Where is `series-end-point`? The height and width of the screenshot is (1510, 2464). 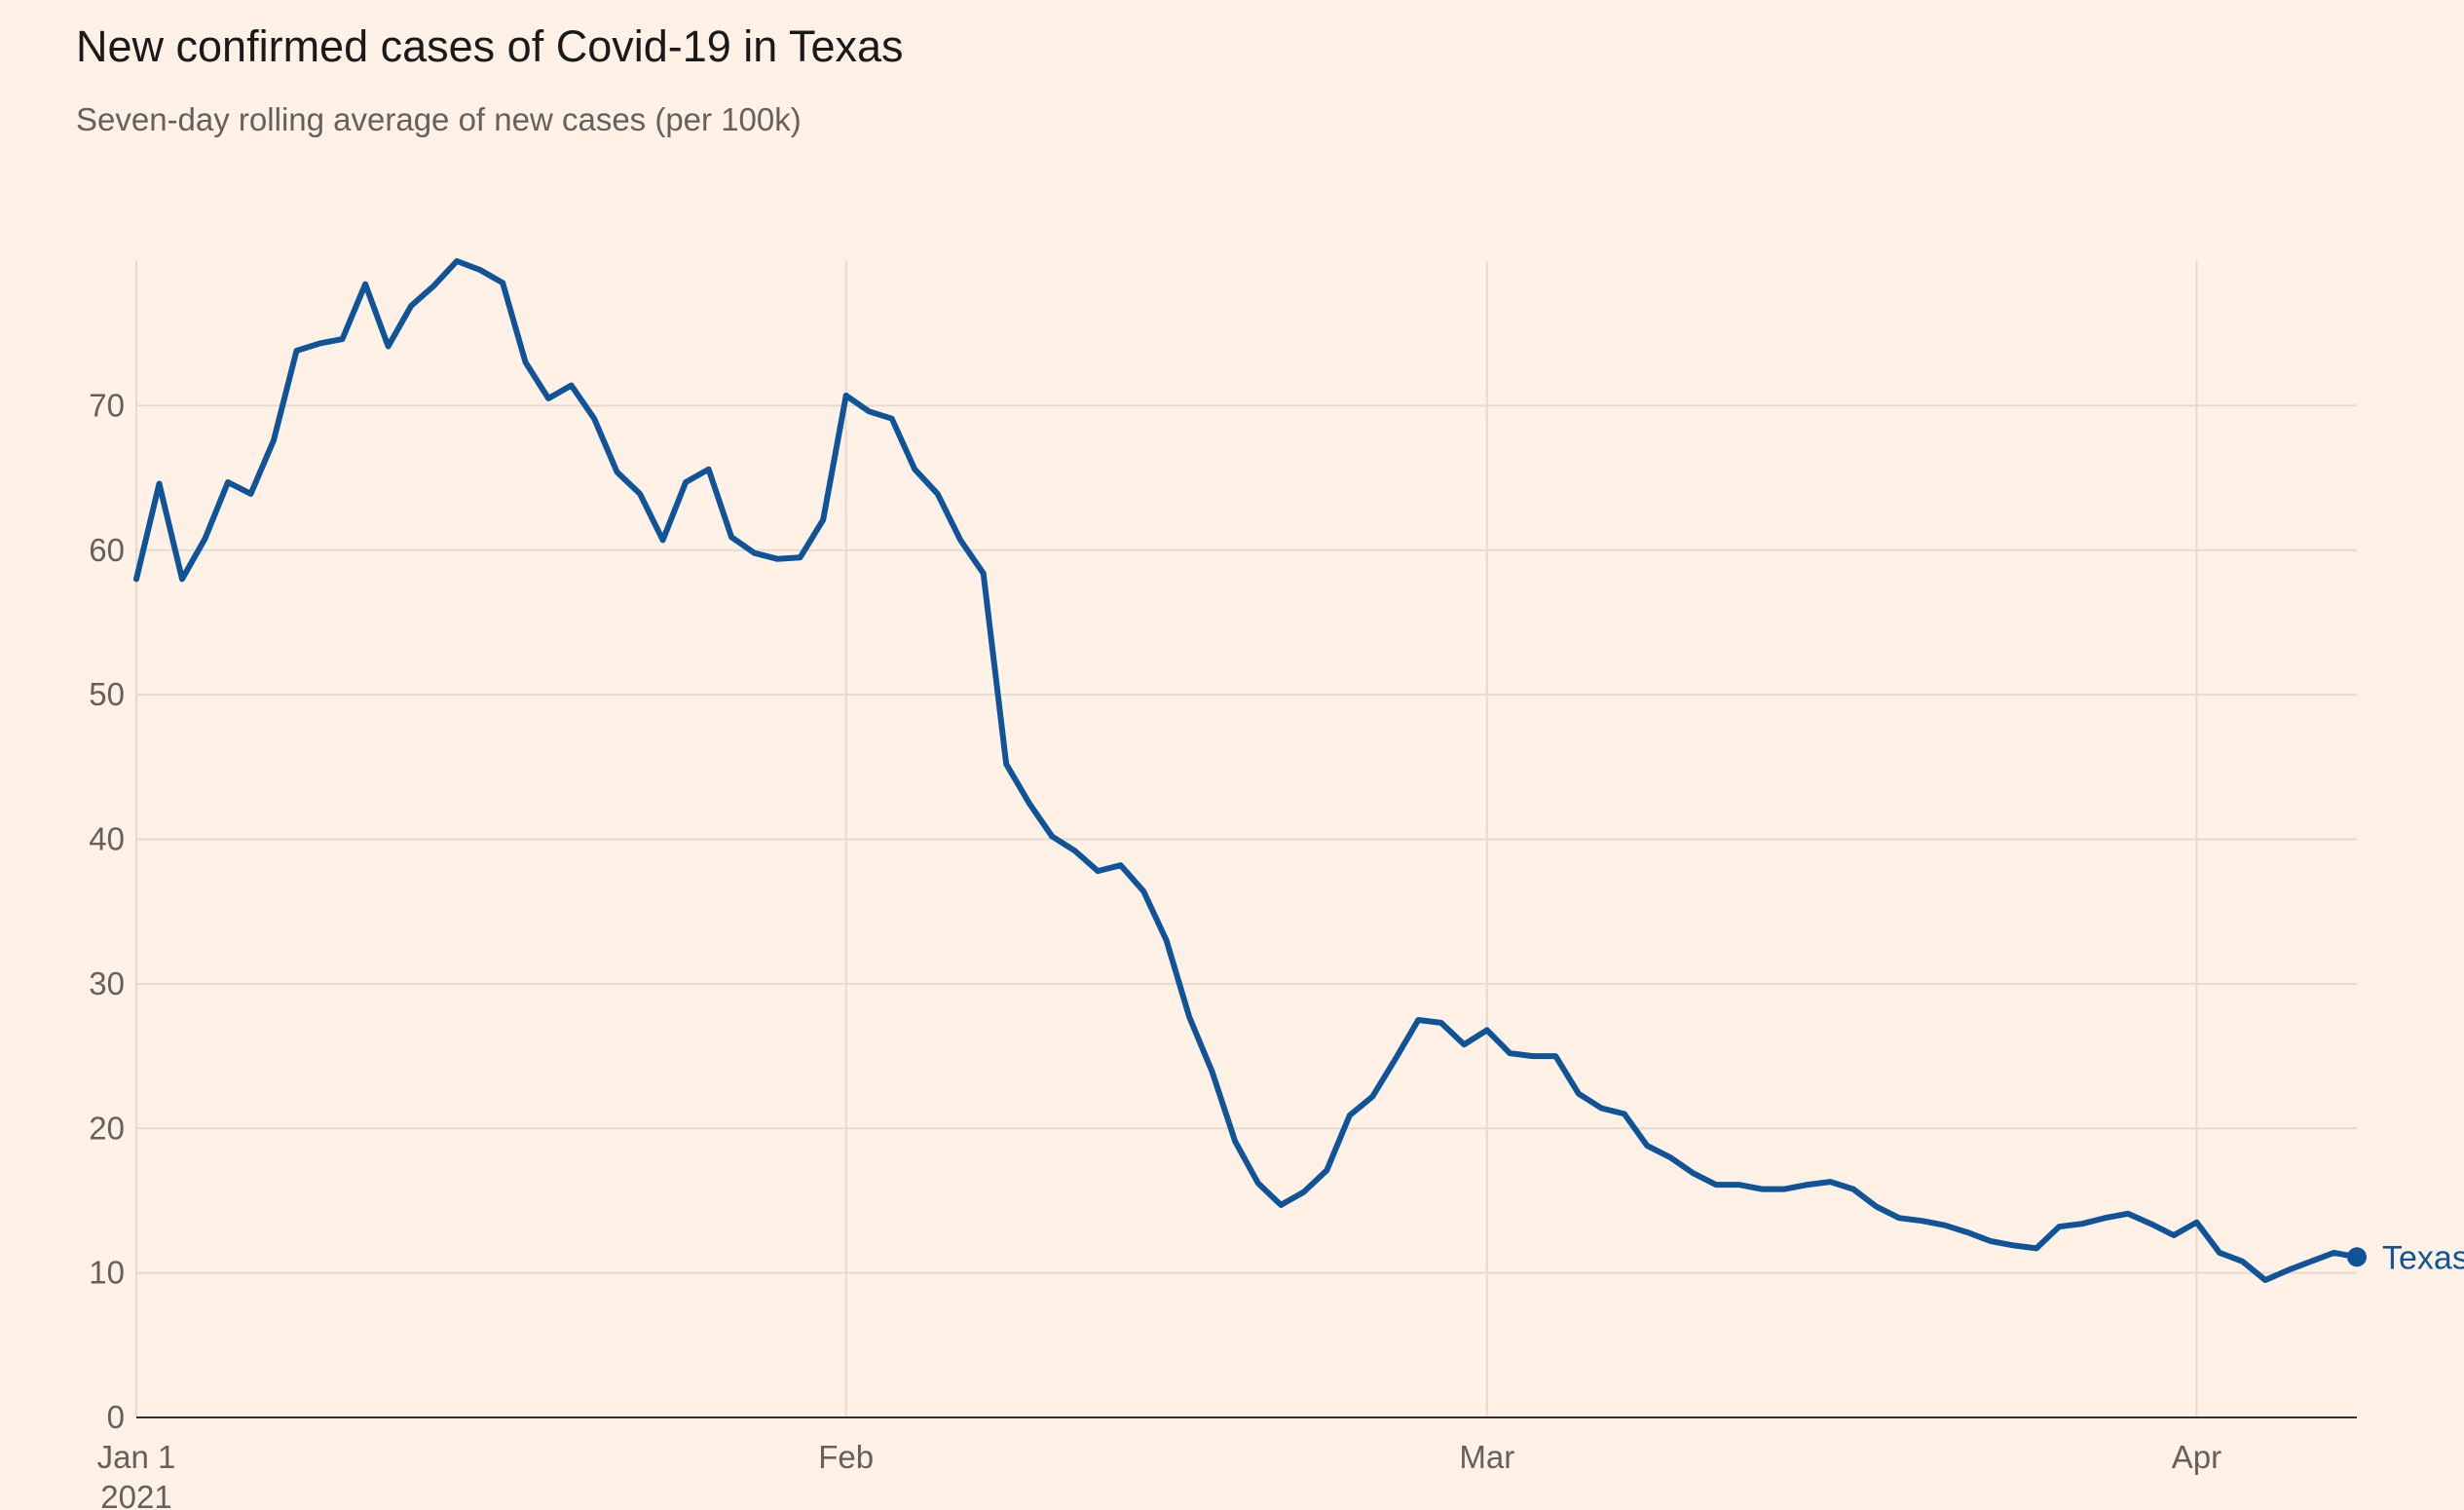 series-end-point is located at coordinates (2357, 1257).